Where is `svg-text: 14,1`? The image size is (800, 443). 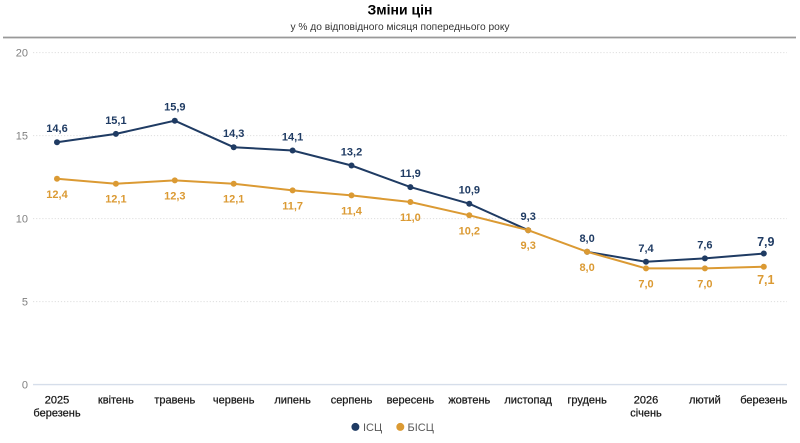
svg-text: 14,1 is located at coordinates (292, 138).